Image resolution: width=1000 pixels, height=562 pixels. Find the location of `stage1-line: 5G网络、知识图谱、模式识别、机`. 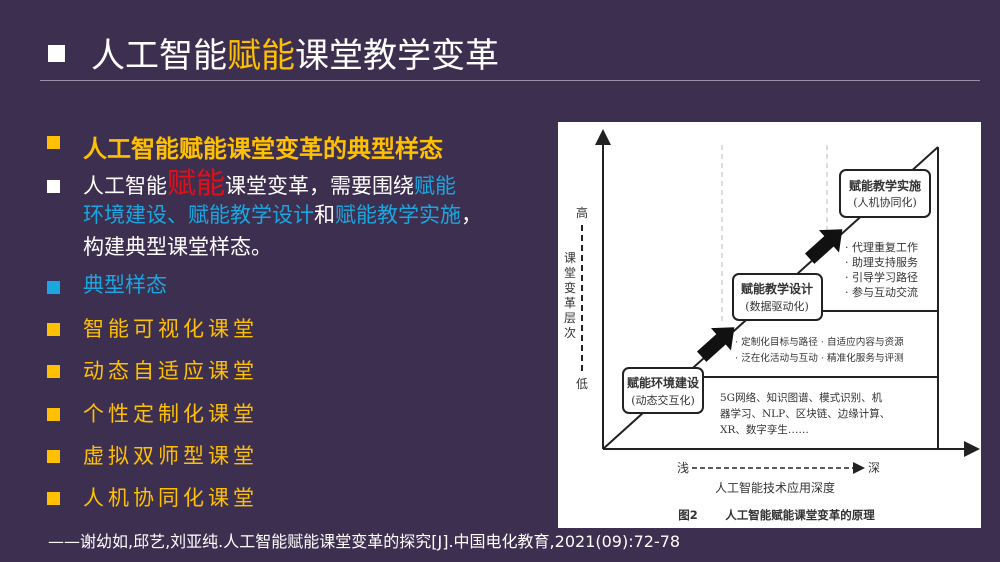

stage1-line: 5G网络、知识图谱、模式识别、机 is located at coordinates (801, 397).